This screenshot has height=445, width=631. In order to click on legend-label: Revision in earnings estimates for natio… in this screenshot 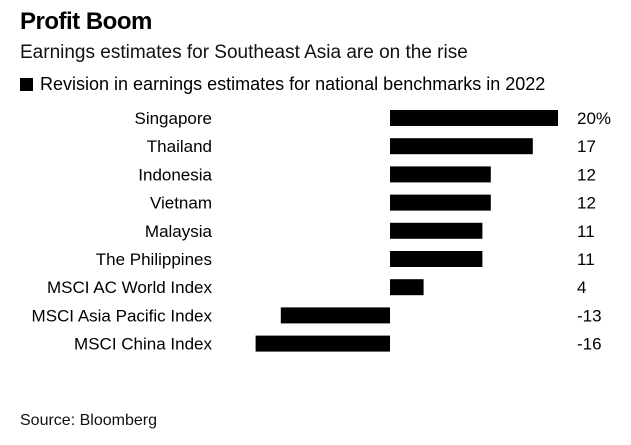, I will do `click(293, 84)`.